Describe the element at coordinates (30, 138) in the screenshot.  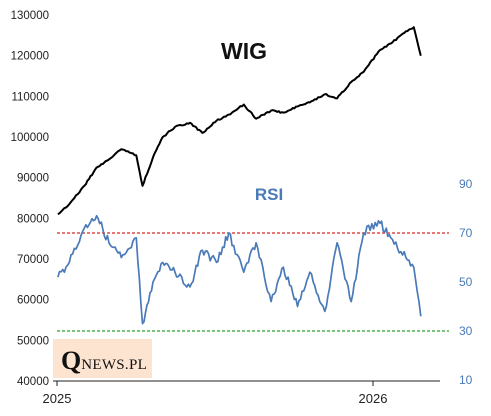
I see `left-tick-label: 100000` at that location.